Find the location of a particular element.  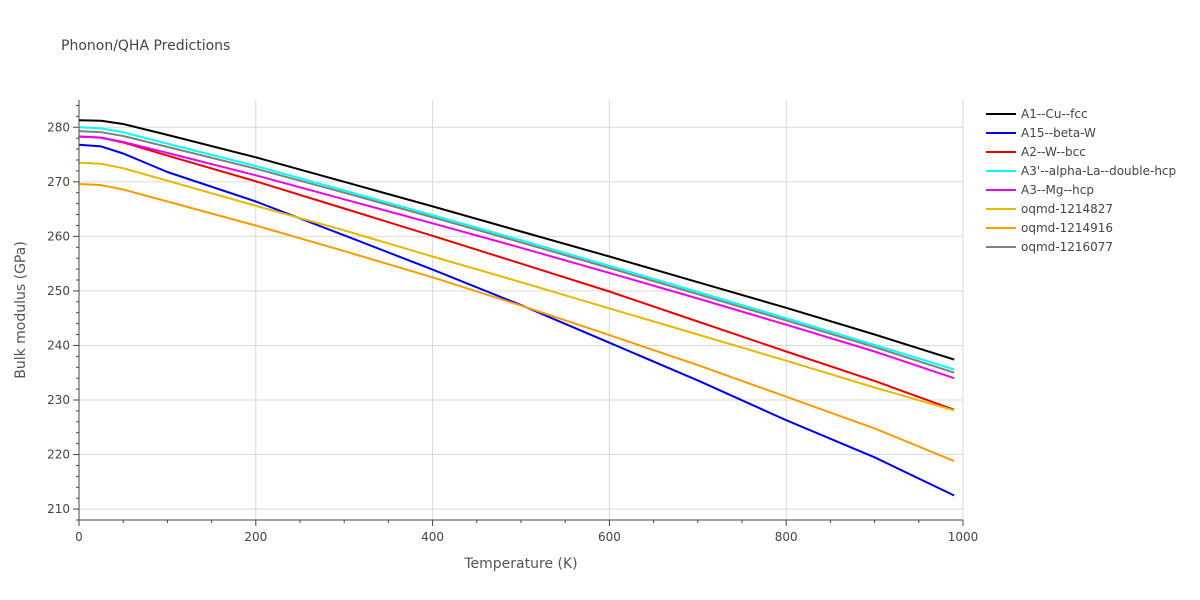

x-tick-label: 0 is located at coordinates (79, 537).